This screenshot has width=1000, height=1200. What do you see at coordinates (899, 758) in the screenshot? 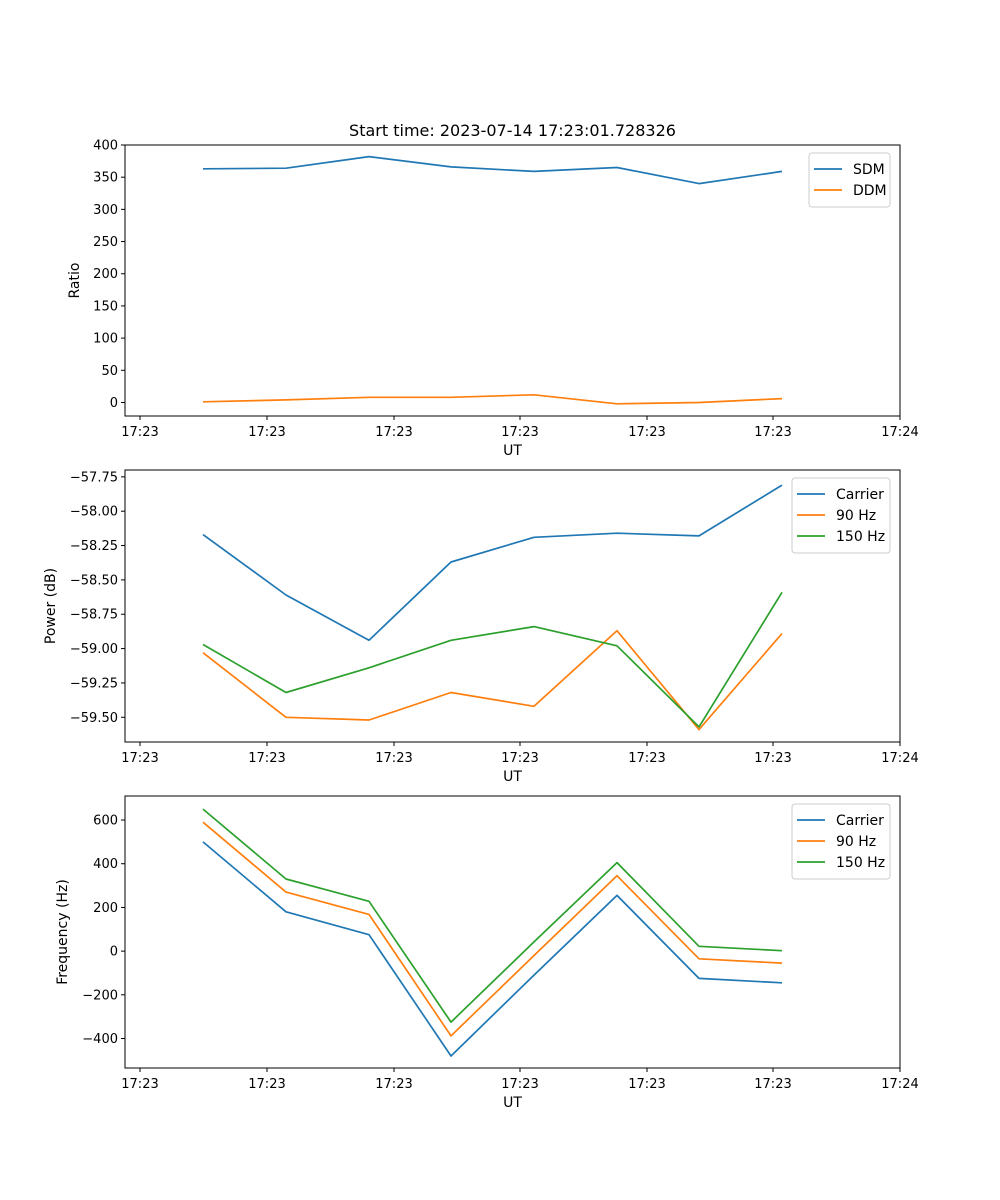
I see `x-tick-label-2-6: 17:24` at bounding box center [899, 758].